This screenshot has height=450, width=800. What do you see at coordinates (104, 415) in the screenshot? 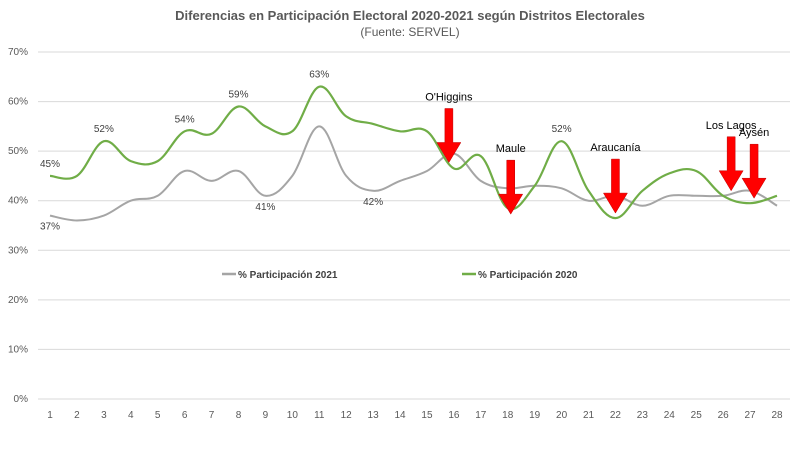
I see `x-tick-label: 3` at bounding box center [104, 415].